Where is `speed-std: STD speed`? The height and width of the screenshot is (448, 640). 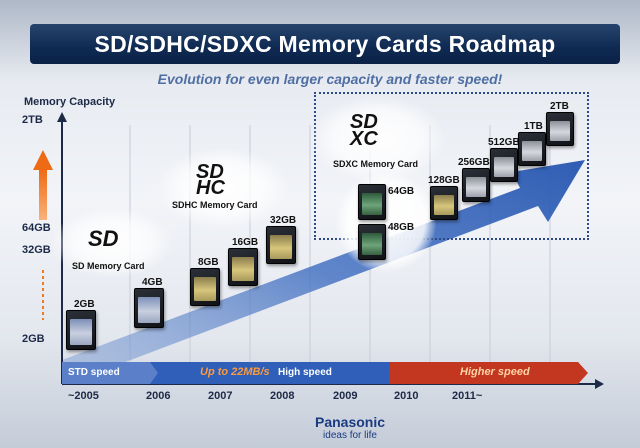 speed-std: STD speed is located at coordinates (94, 372).